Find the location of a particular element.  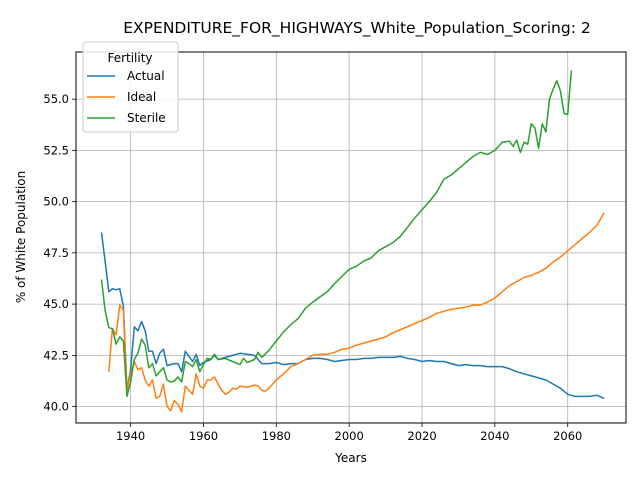

legend-box is located at coordinates (130, 87).